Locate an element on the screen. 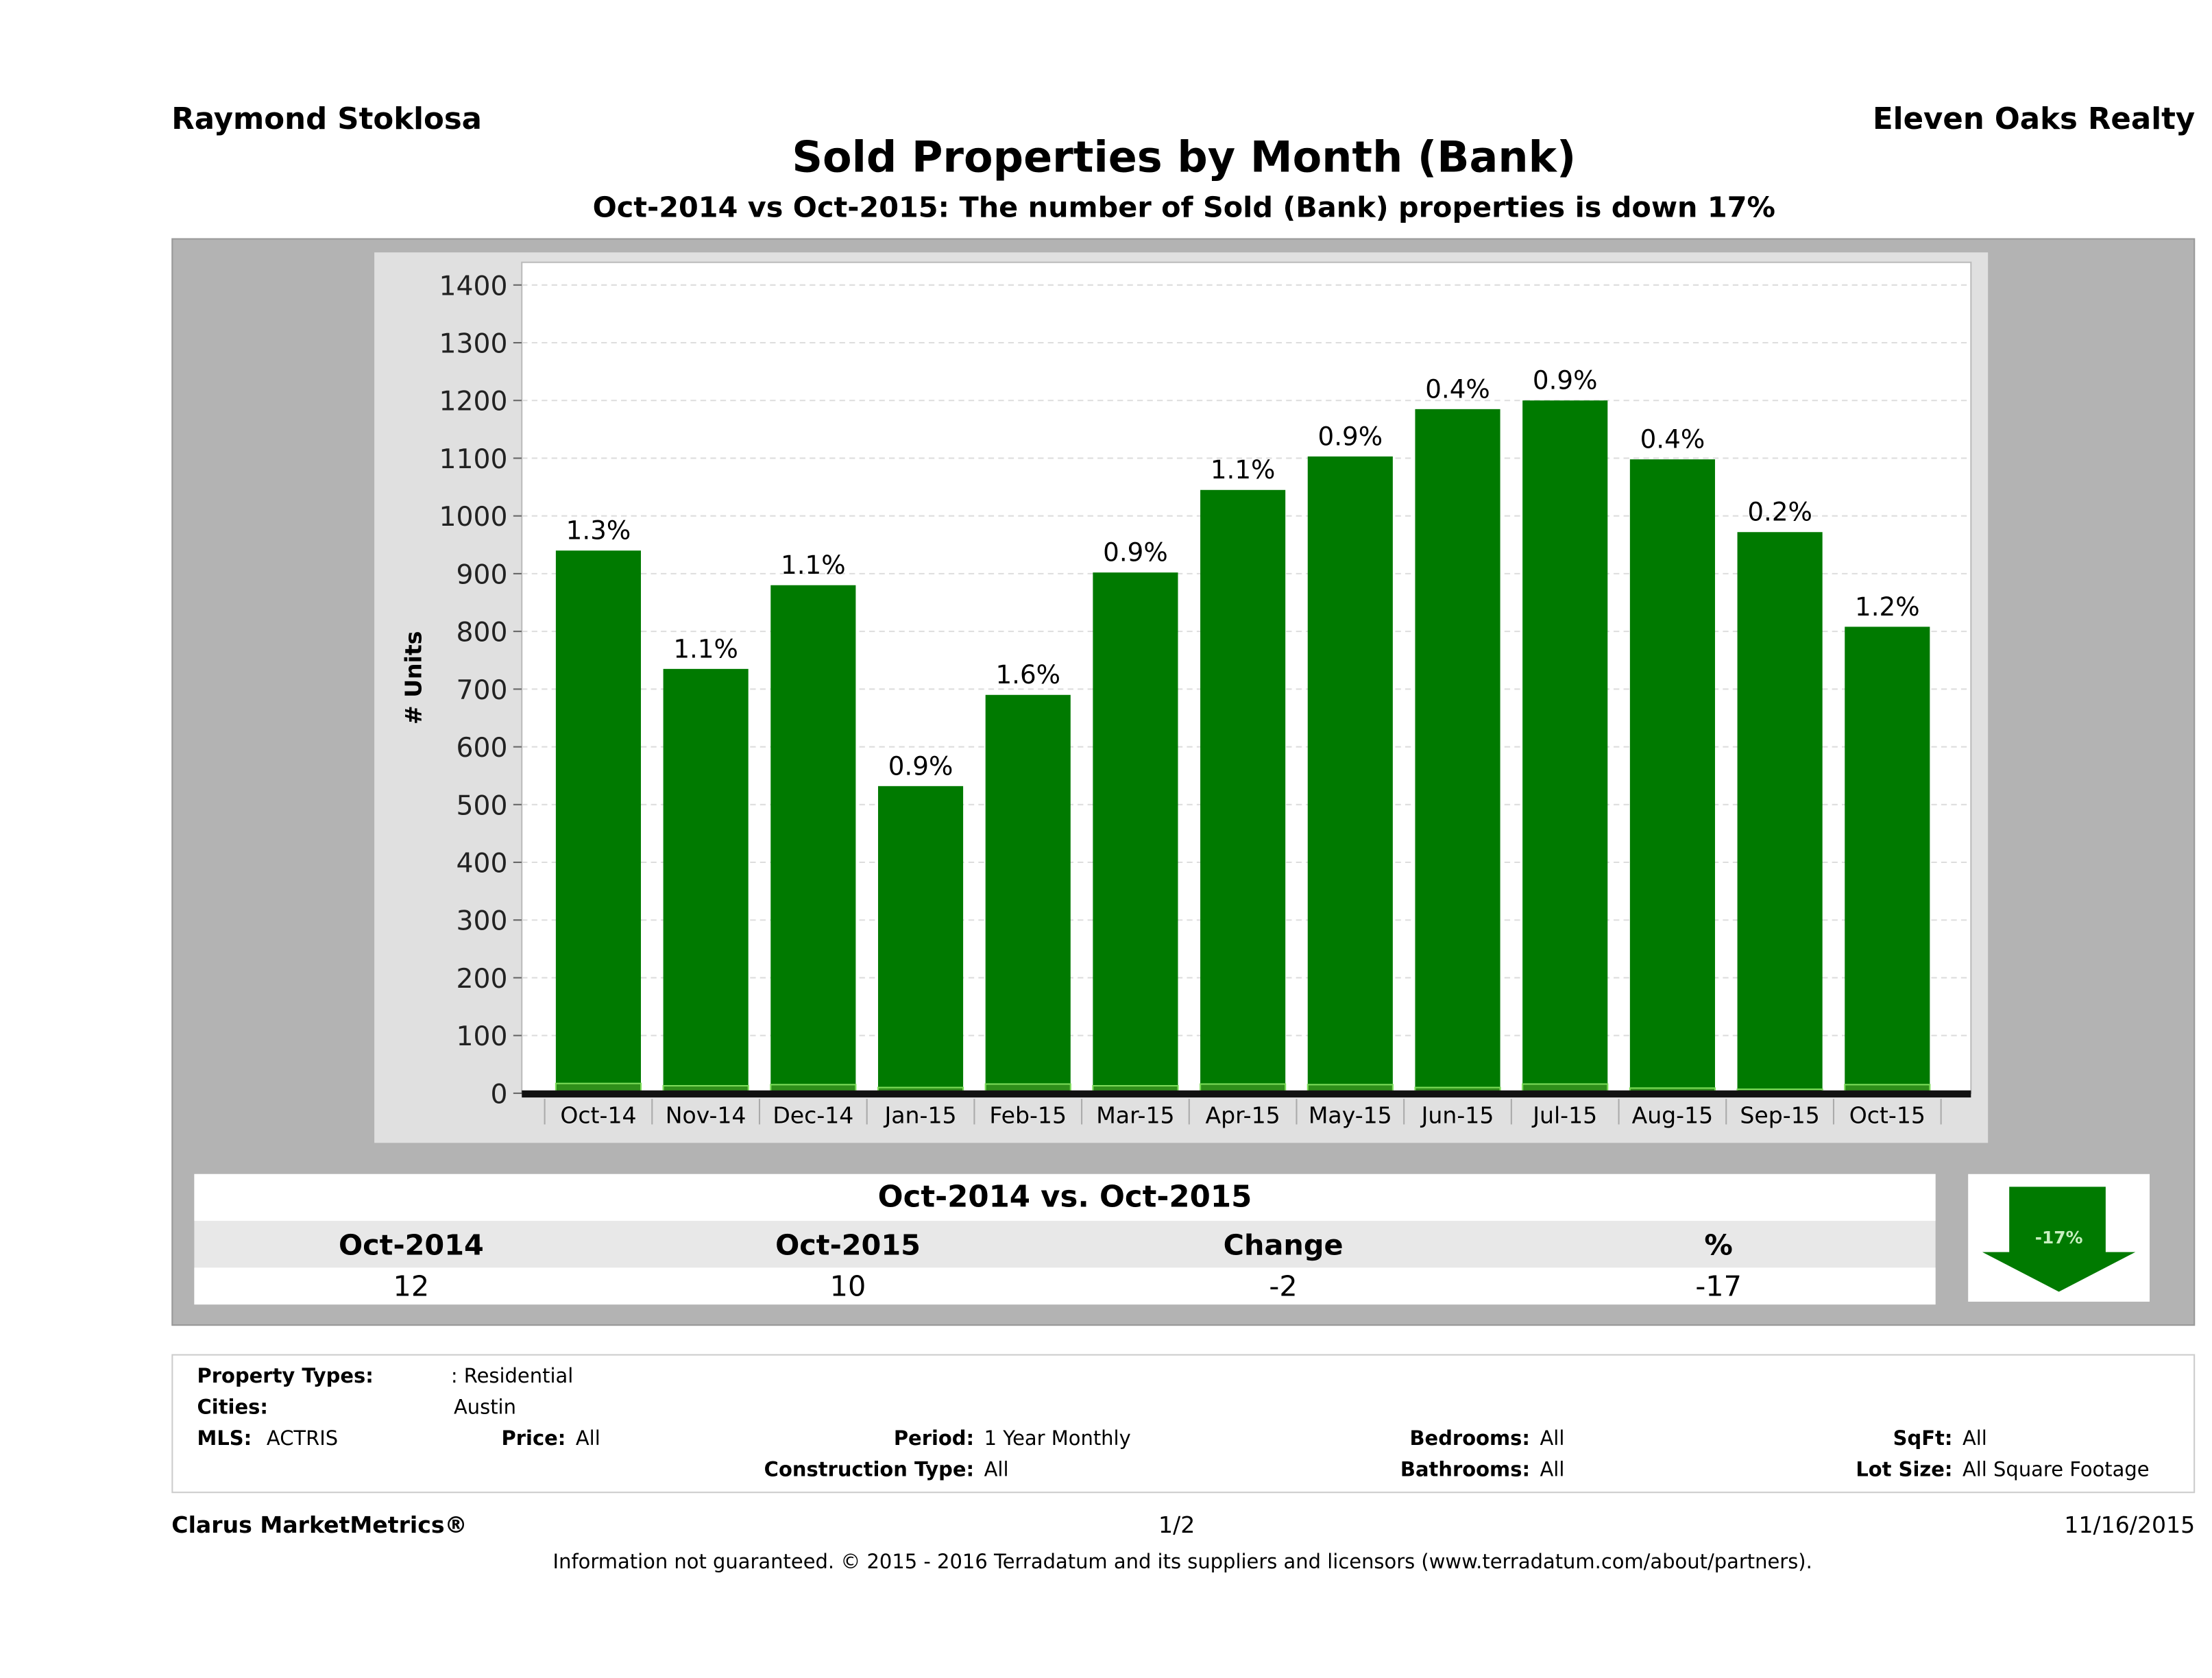  y-tick-label: 0 is located at coordinates (499, 1094).